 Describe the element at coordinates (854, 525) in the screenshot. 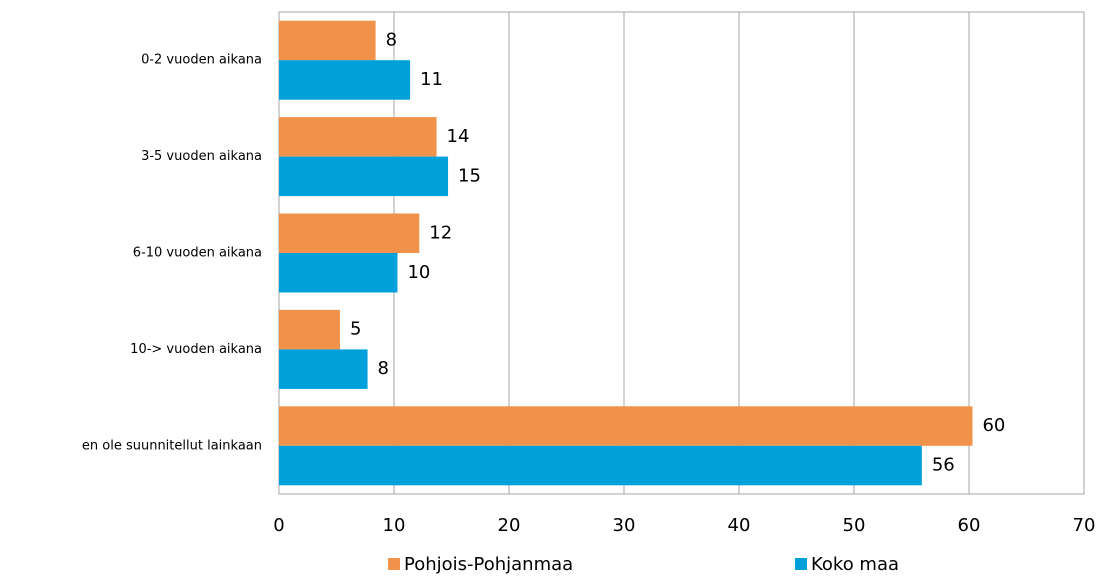

I see `x-tick-label: 50` at that location.